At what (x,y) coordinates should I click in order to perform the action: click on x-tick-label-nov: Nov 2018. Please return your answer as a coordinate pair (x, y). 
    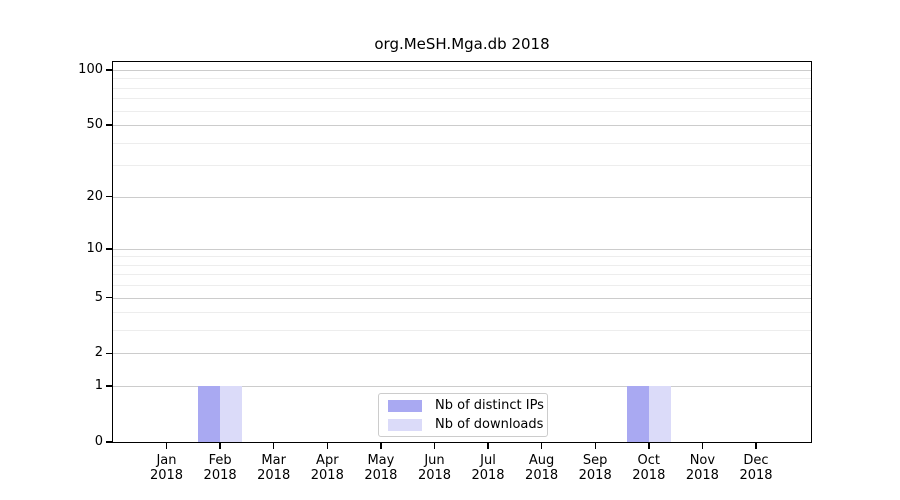
    Looking at the image, I should click on (702, 468).